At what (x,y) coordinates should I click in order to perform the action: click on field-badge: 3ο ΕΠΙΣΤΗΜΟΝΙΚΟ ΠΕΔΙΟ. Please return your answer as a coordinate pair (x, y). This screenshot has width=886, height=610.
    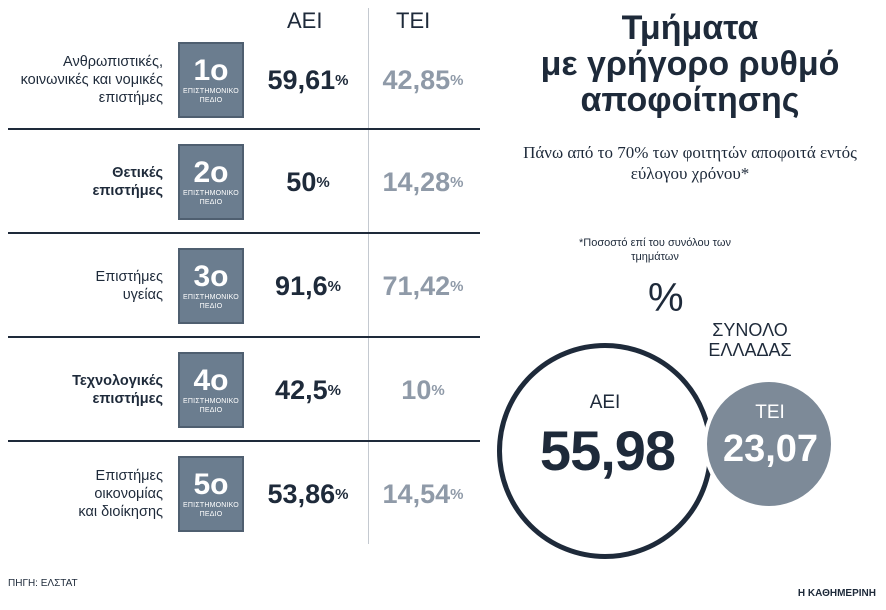
    Looking at the image, I should click on (211, 286).